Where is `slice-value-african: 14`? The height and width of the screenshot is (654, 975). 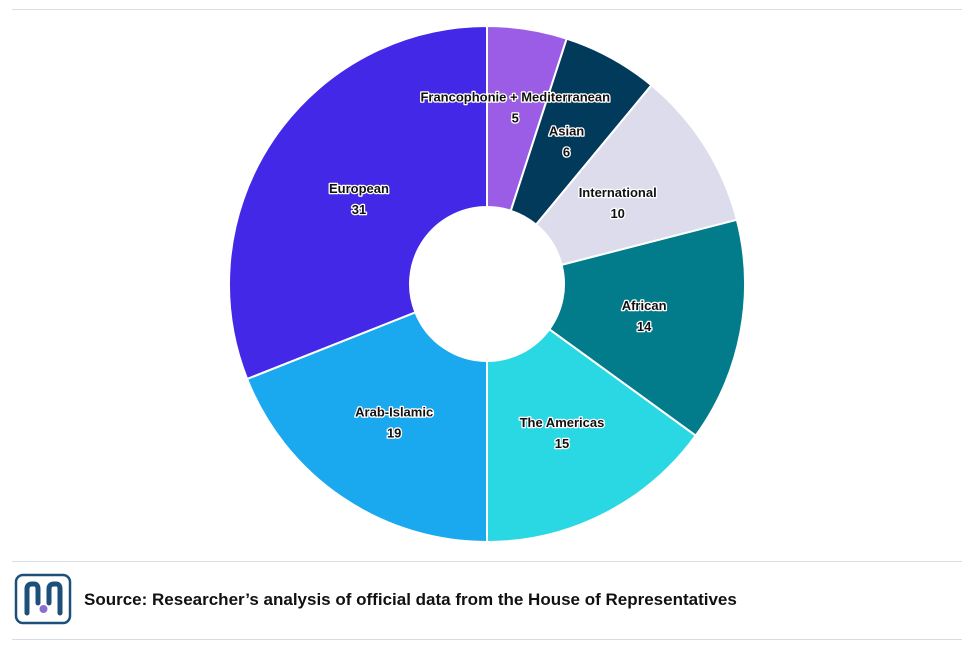
slice-value-african: 14 is located at coordinates (644, 326).